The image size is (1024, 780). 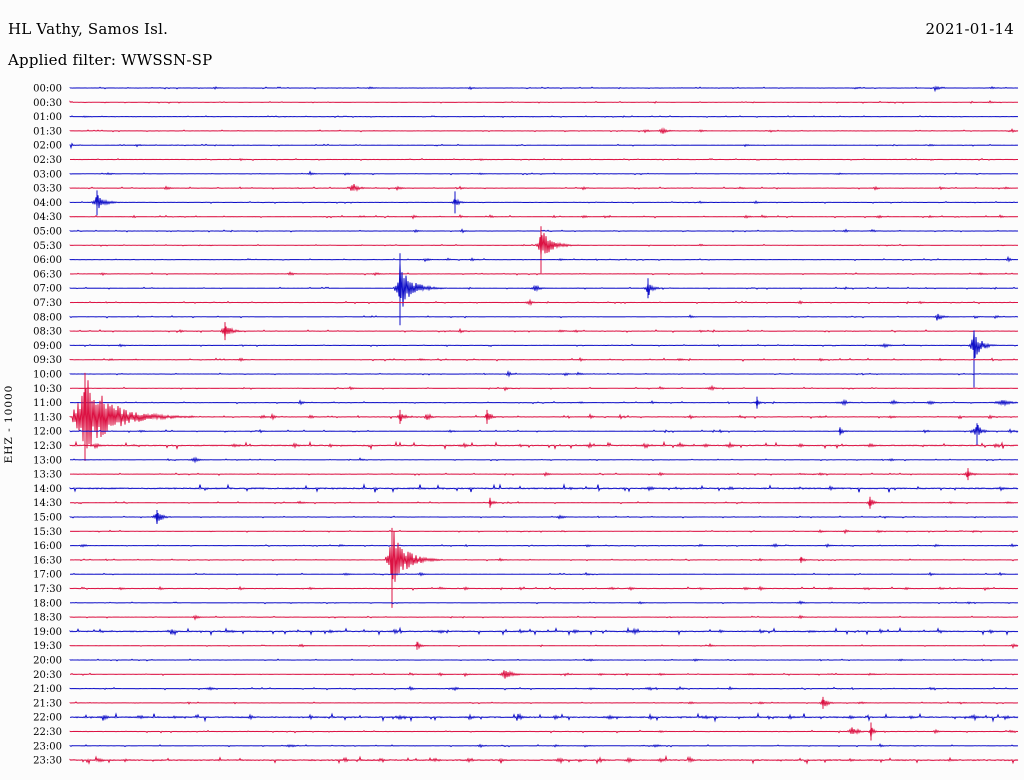 I want to click on trace-04:30, so click(x=544, y=217).